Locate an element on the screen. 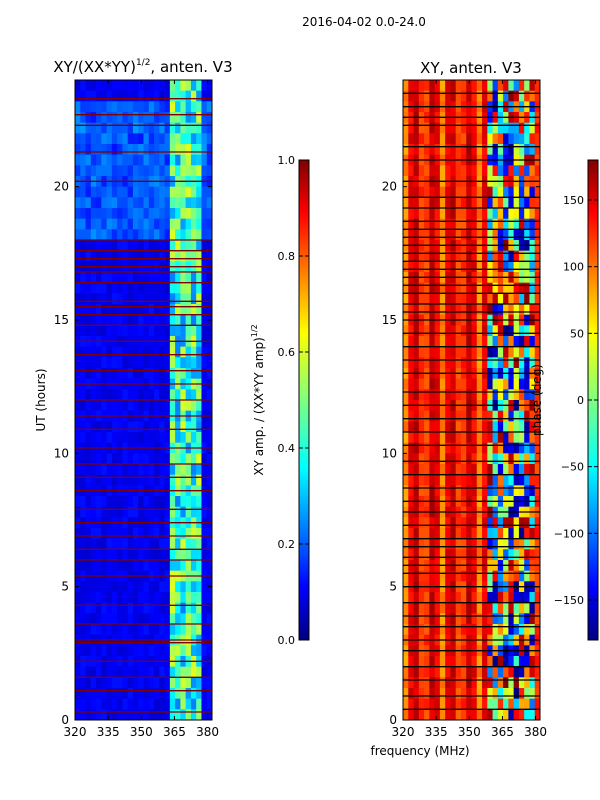  y-tick-label: 15 is located at coordinates (61, 320).